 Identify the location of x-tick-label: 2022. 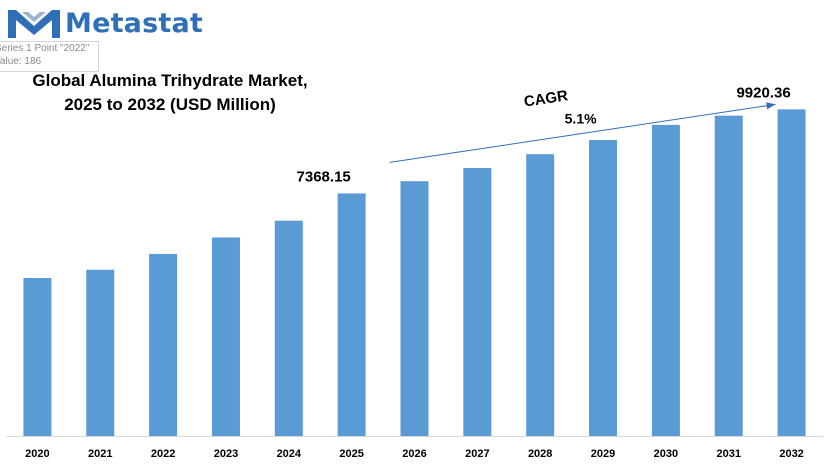
(163, 454).